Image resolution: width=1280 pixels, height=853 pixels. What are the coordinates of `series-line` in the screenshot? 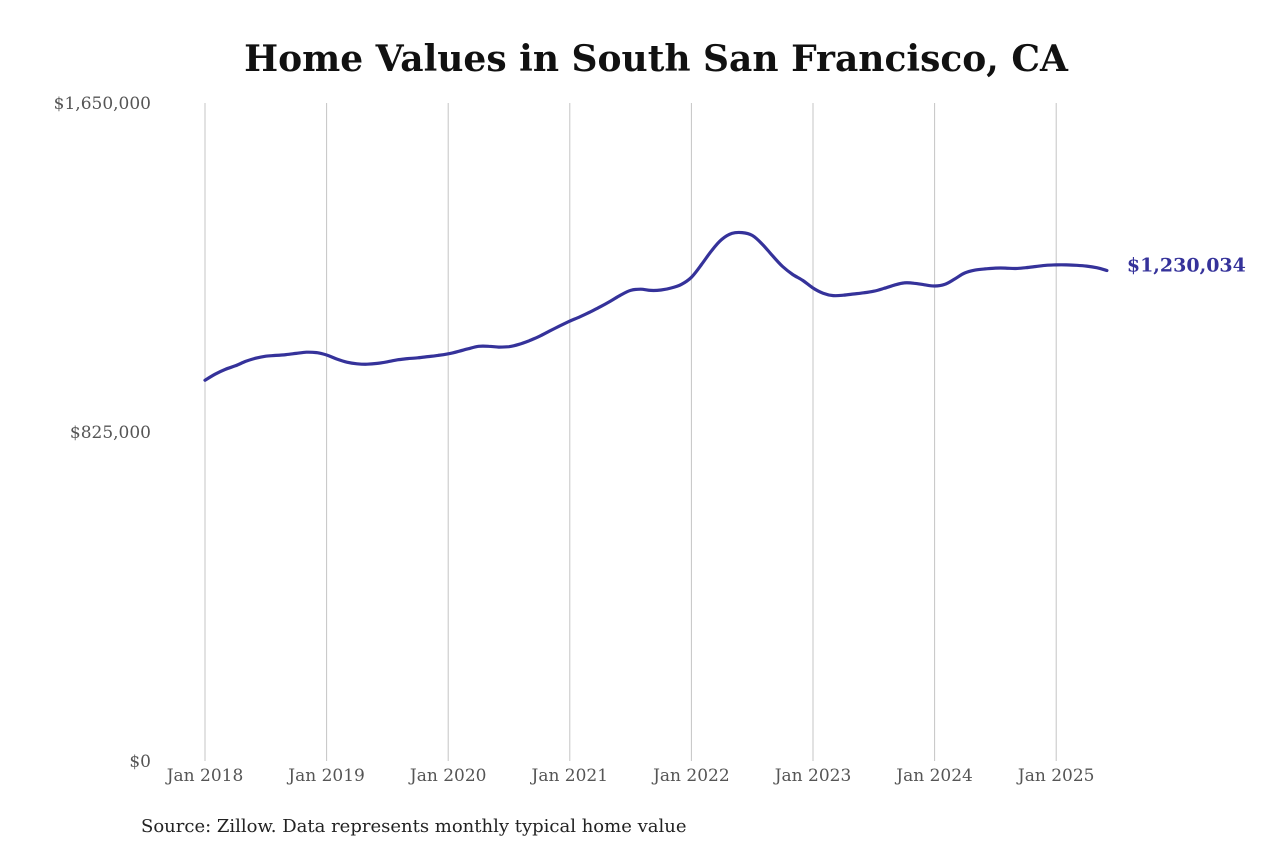 It's located at (656, 306).